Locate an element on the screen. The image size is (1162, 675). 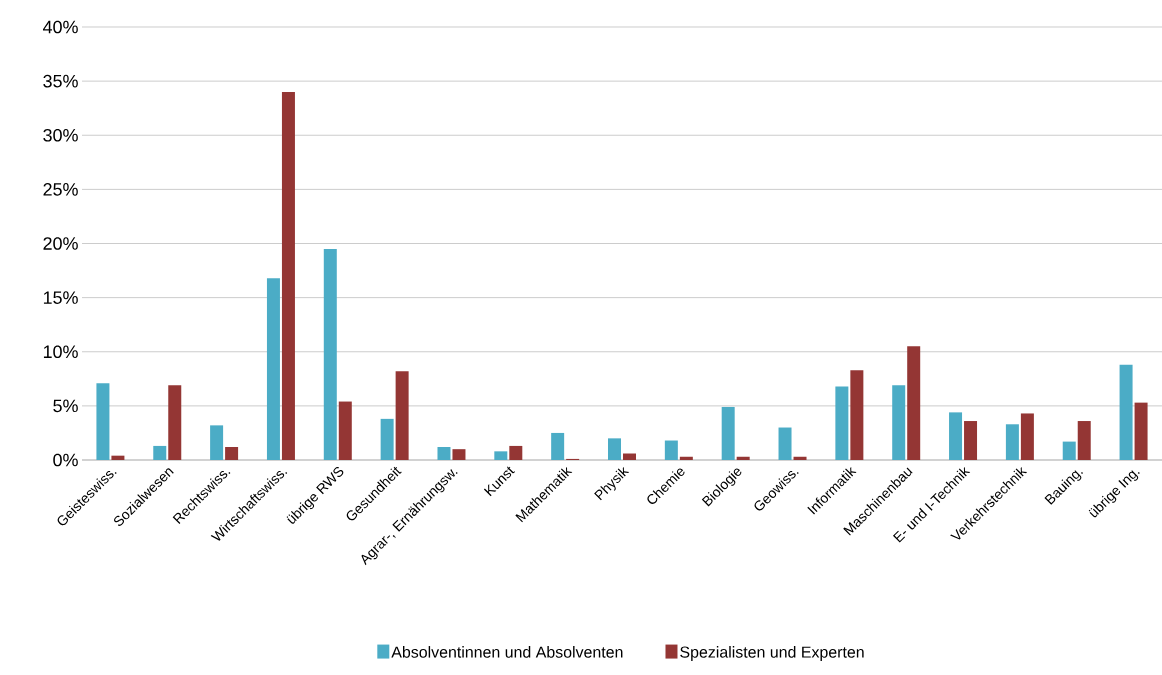
legend-label: Spezialisten und Experten is located at coordinates (772, 653).